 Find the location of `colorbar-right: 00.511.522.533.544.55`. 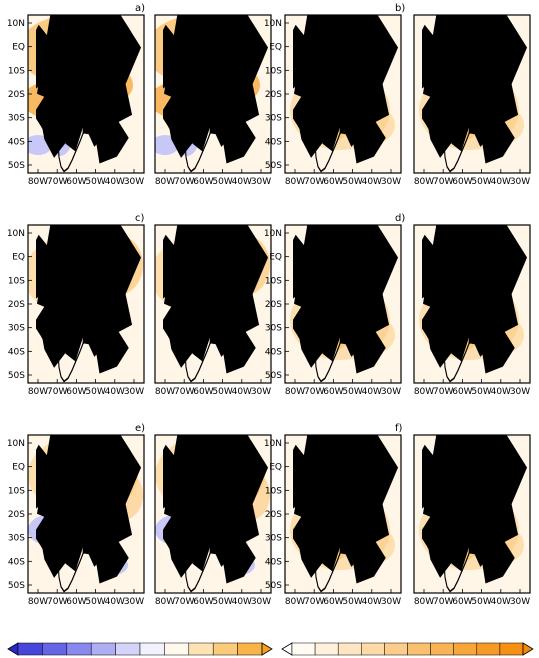

colorbar-right: 00.511.522.533.544.55 is located at coordinates (407, 649).